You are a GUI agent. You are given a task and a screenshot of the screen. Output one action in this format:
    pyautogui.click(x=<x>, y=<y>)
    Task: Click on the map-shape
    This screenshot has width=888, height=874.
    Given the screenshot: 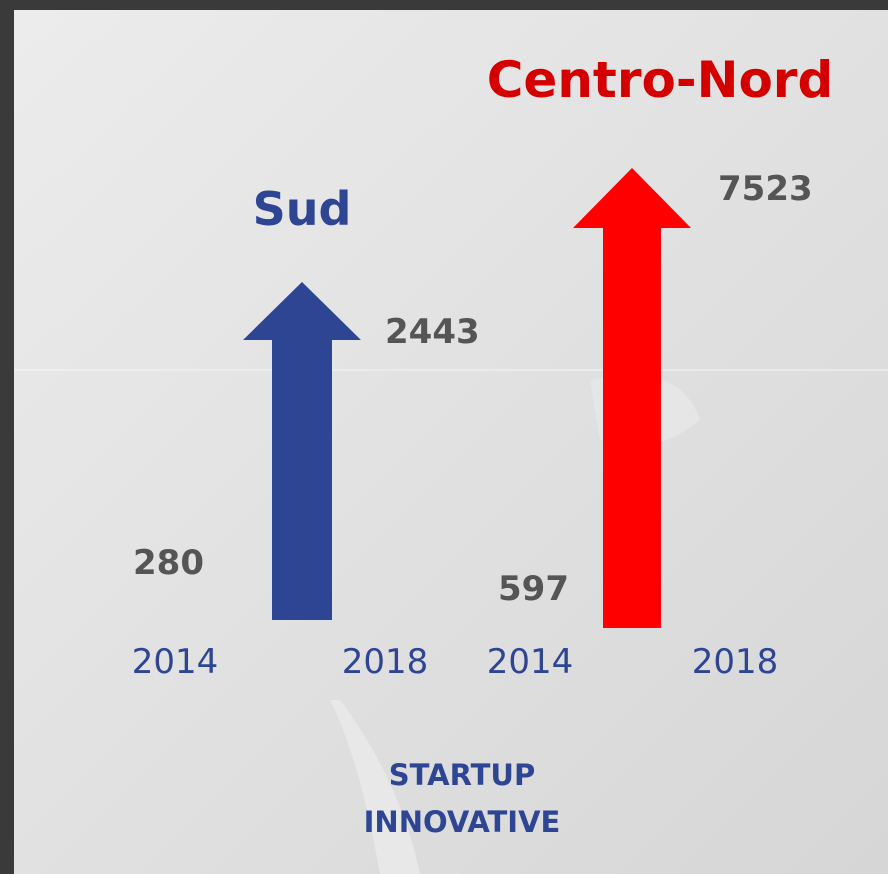 What is the action you would take?
    pyautogui.click(x=375, y=787)
    